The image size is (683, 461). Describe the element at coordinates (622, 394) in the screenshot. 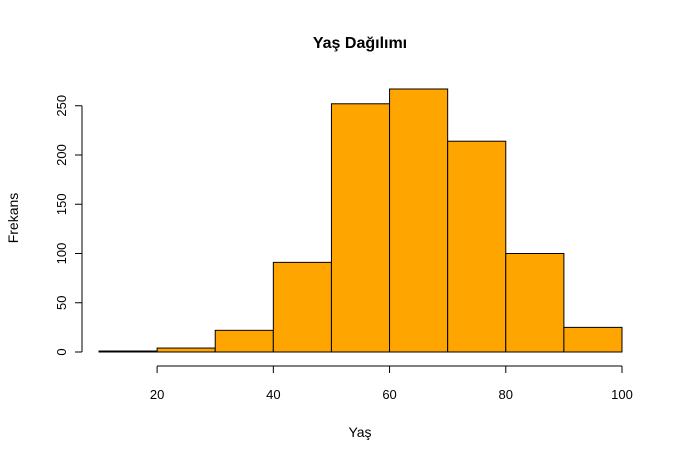

I see `x-tick-label: 100` at that location.